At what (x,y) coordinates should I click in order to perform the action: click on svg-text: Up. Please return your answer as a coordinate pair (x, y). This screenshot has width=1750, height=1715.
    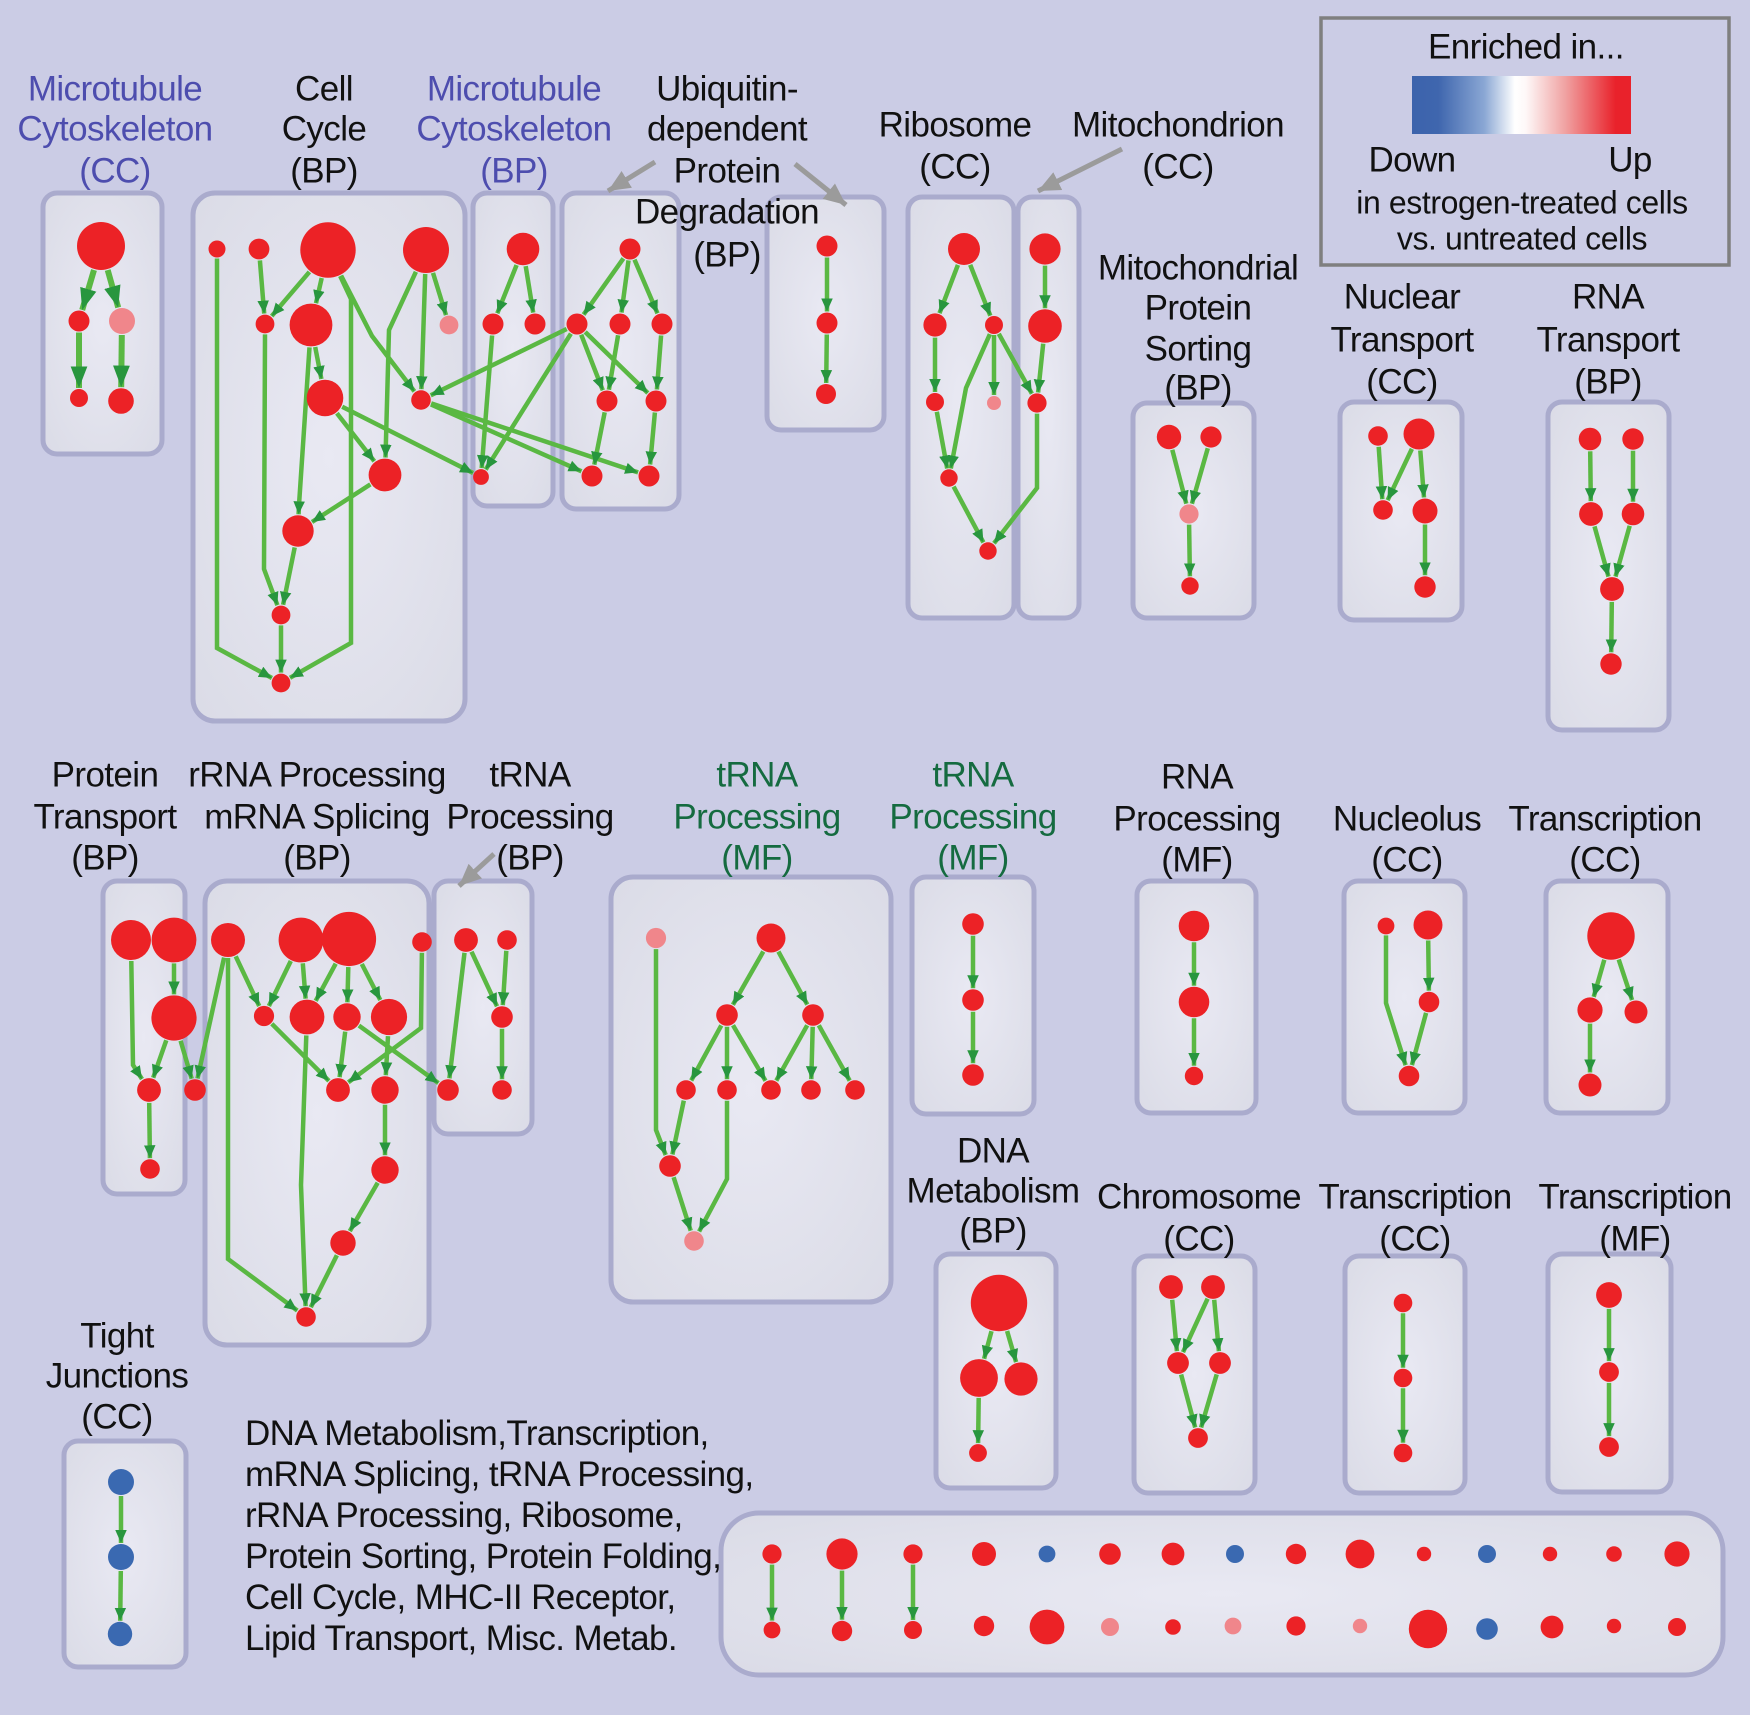
    Looking at the image, I should click on (1630, 159).